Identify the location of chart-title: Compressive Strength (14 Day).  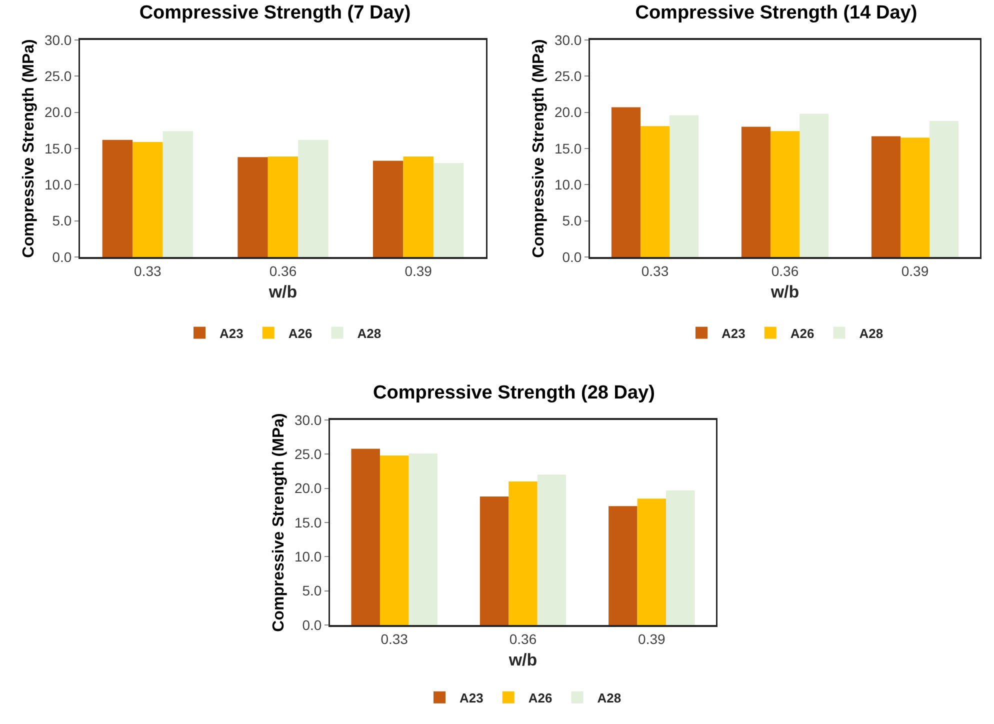
(776, 13).